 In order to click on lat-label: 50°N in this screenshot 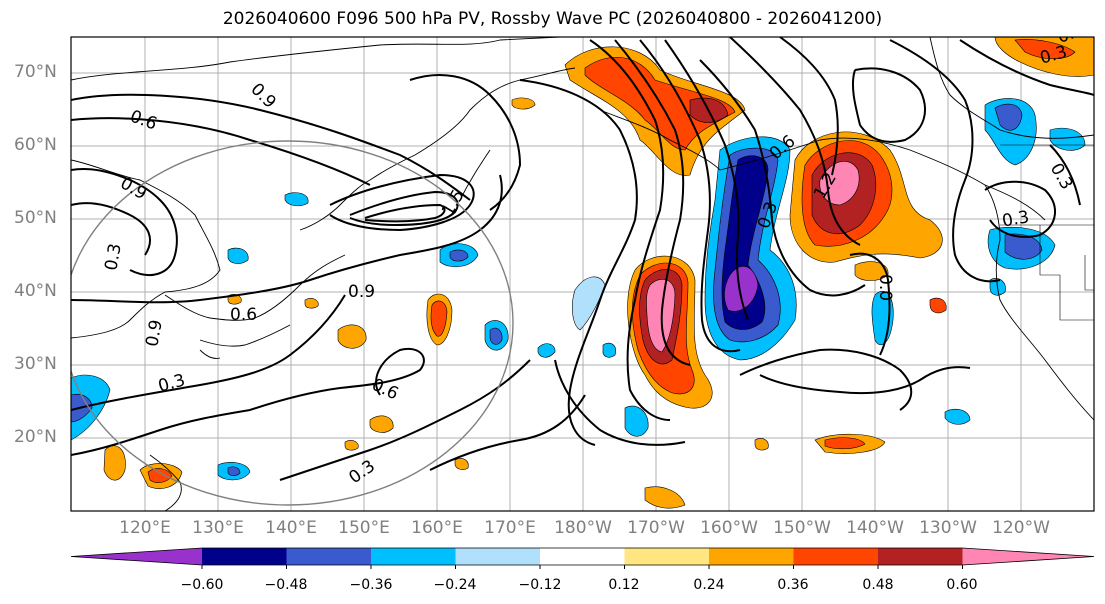, I will do `click(35, 218)`.